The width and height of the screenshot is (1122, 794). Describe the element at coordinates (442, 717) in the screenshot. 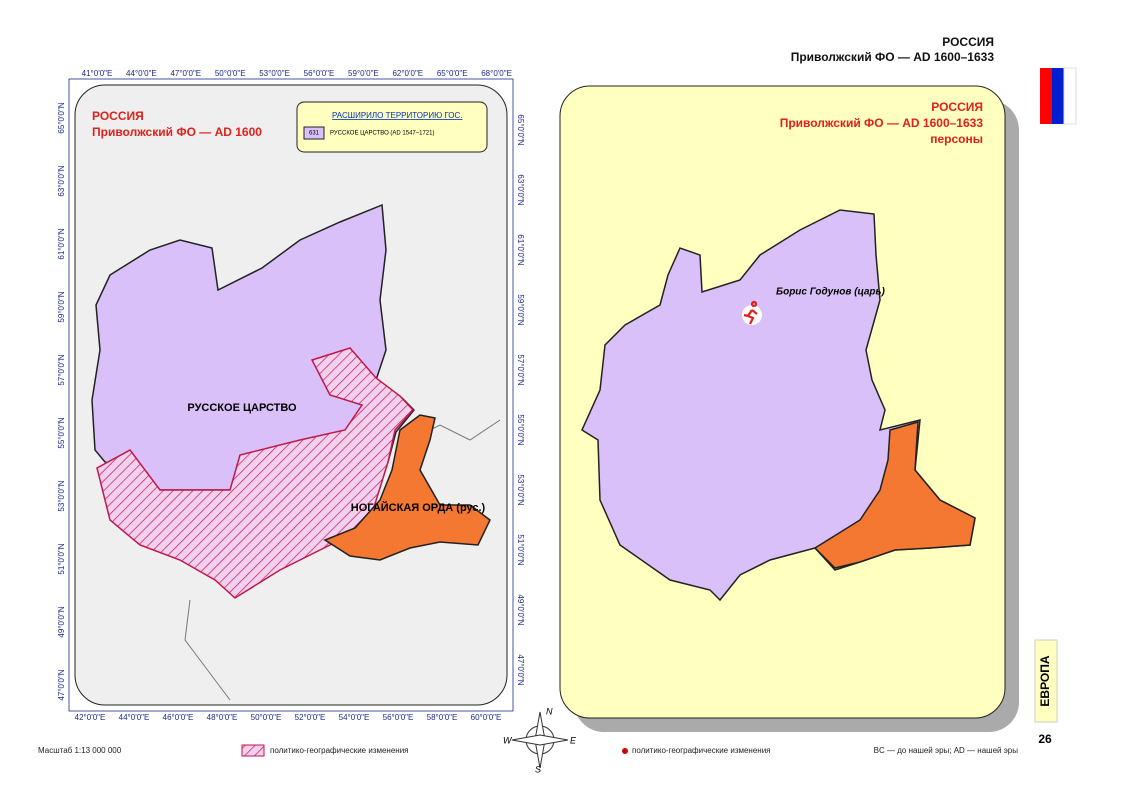

I see `tick-label: 58°0'0"E` at that location.